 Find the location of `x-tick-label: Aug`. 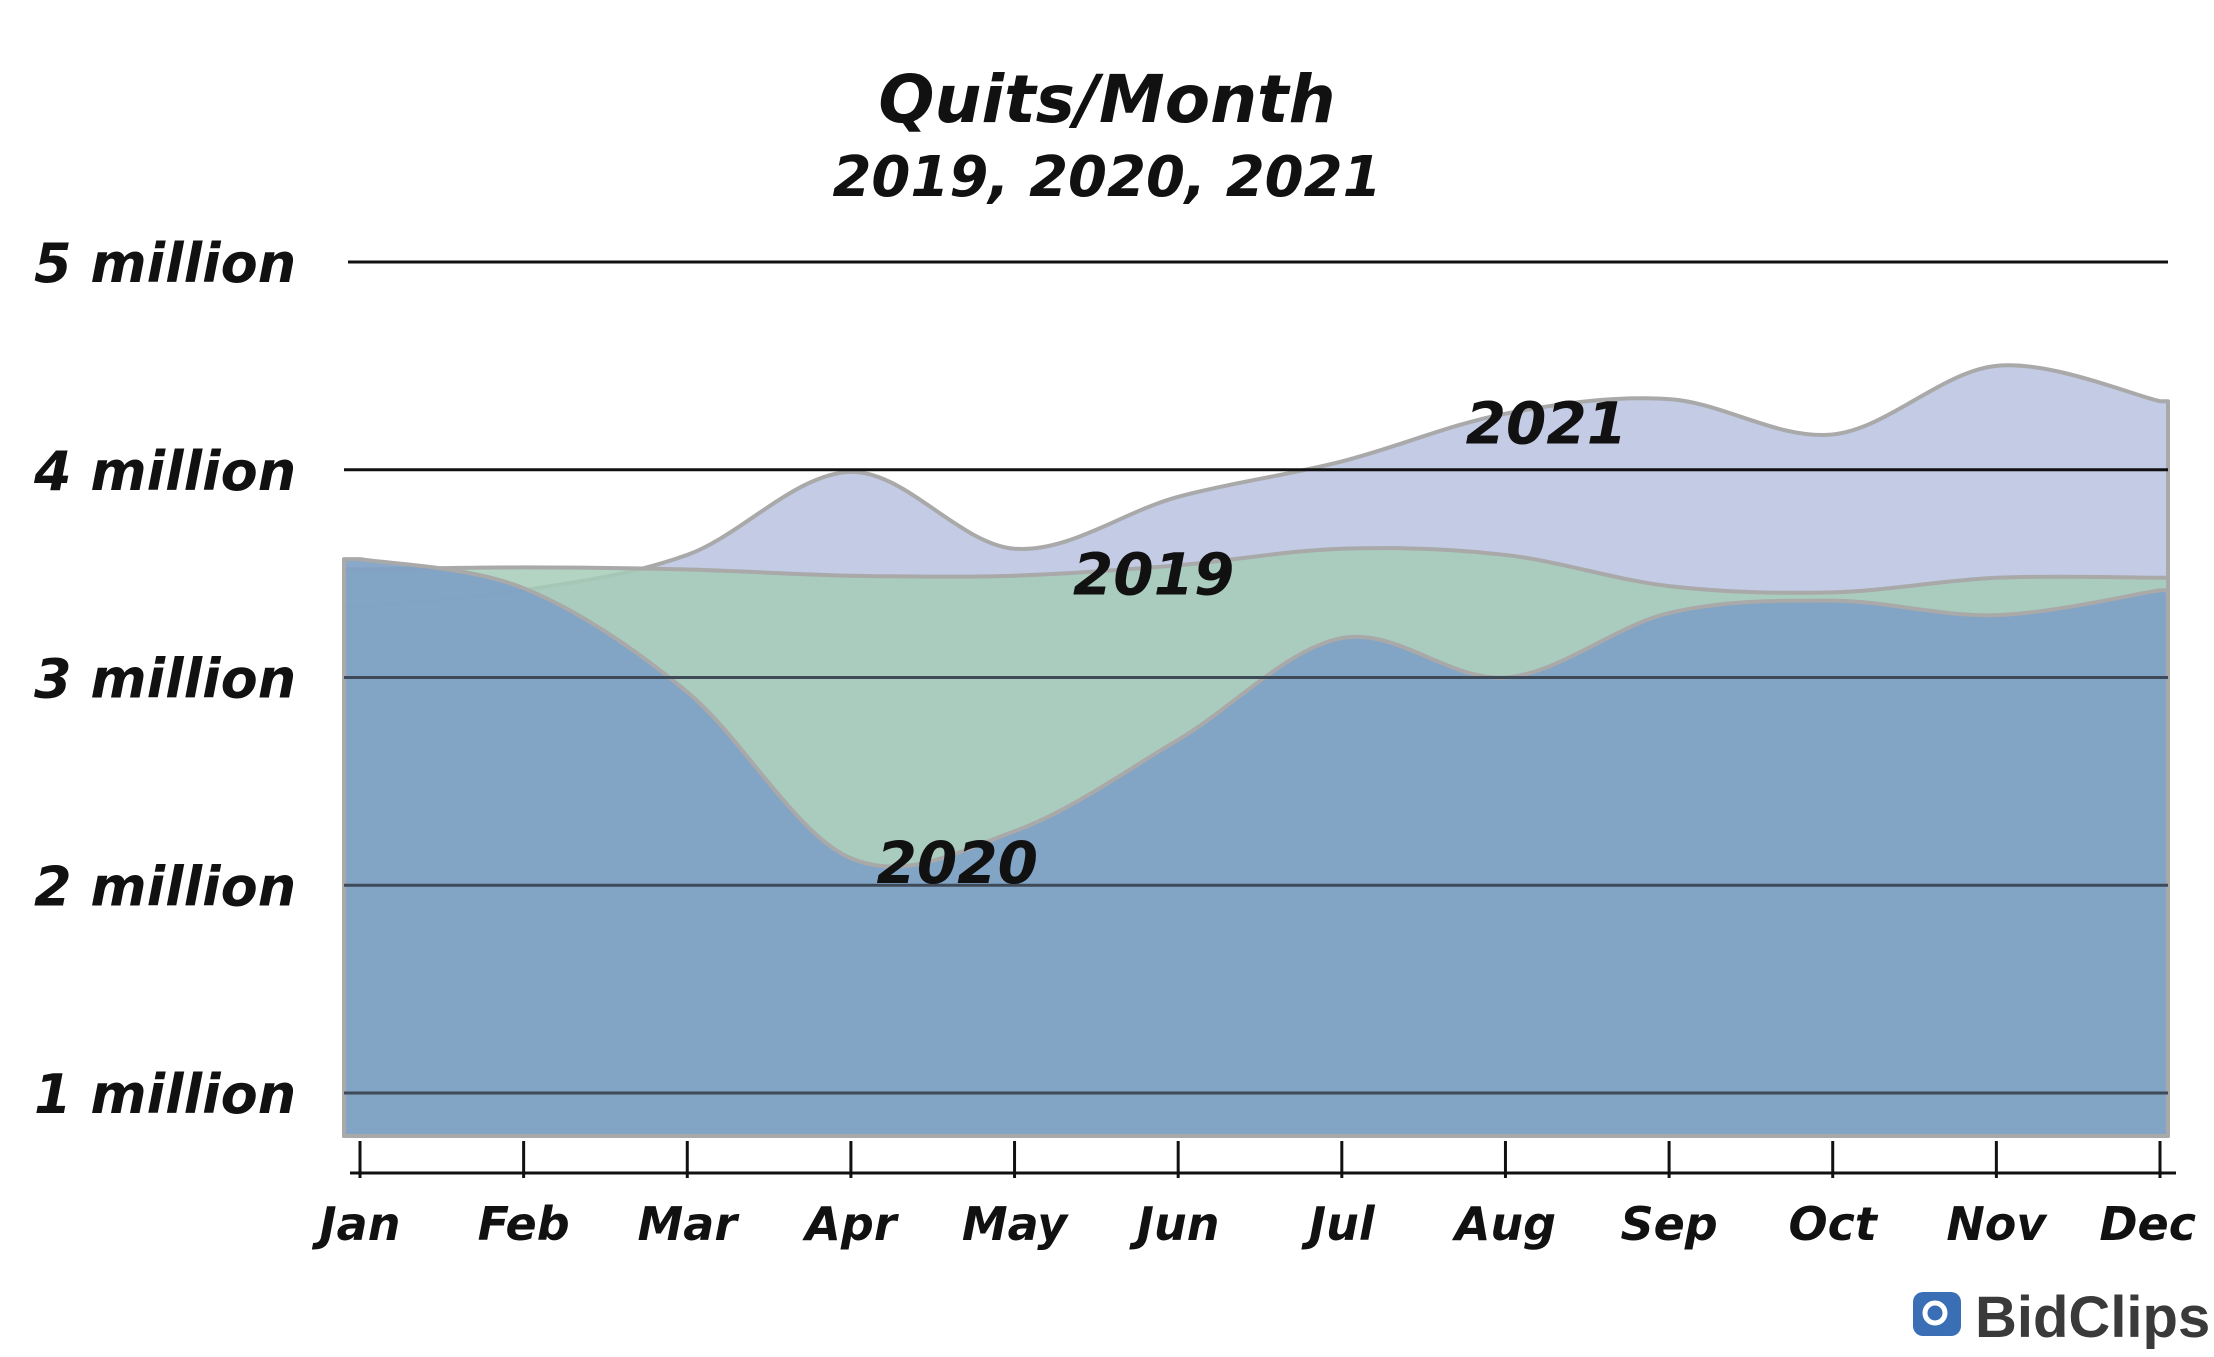

x-tick-label: Aug is located at coordinates (1504, 1224).